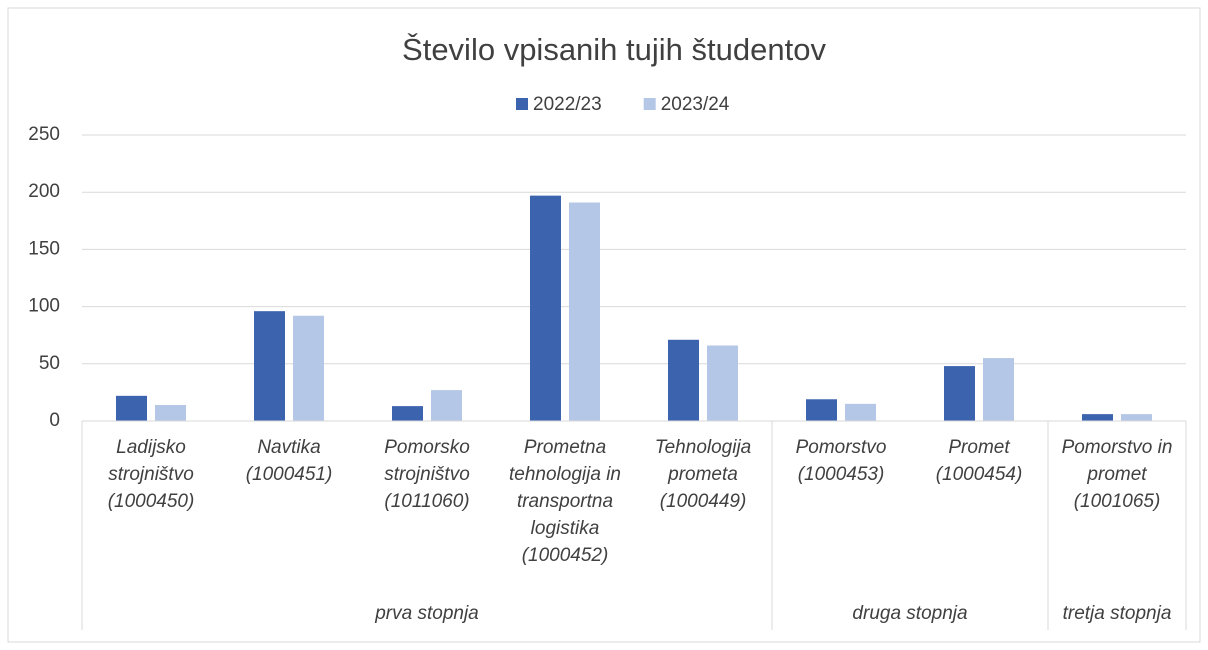 Image resolution: width=1208 pixels, height=650 pixels. What do you see at coordinates (841, 461) in the screenshot?
I see `x-tick-label: Pomorstvo (1000453)` at bounding box center [841, 461].